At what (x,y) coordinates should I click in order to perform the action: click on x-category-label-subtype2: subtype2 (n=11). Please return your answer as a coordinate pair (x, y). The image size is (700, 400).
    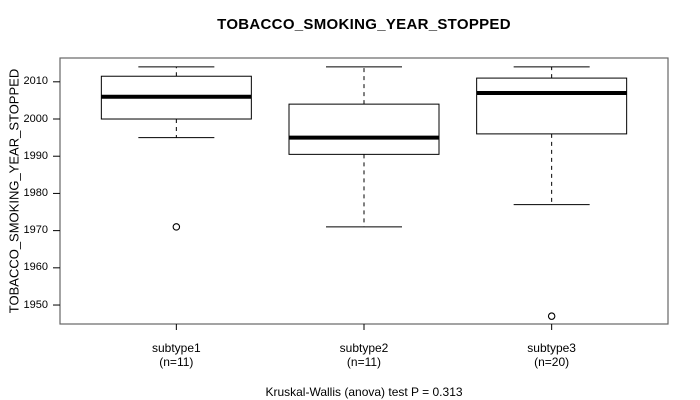
    Looking at the image, I should click on (364, 355).